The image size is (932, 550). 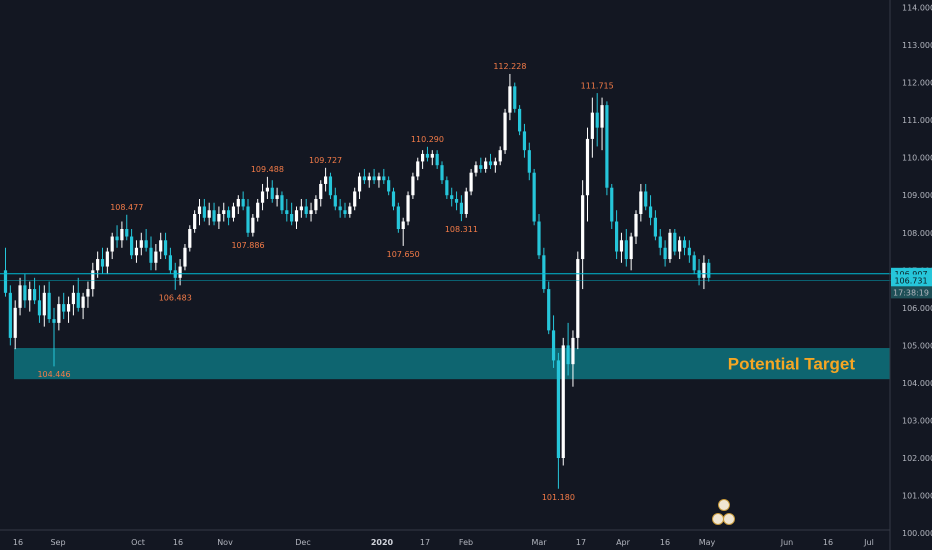 I want to click on x-tick-label: May, so click(x=707, y=542).